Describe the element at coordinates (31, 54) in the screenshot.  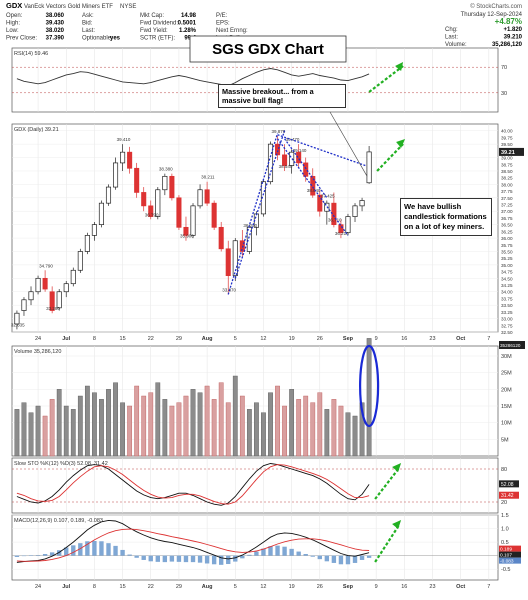
I see `rsi-title: RSI(14) 59.46` at that location.